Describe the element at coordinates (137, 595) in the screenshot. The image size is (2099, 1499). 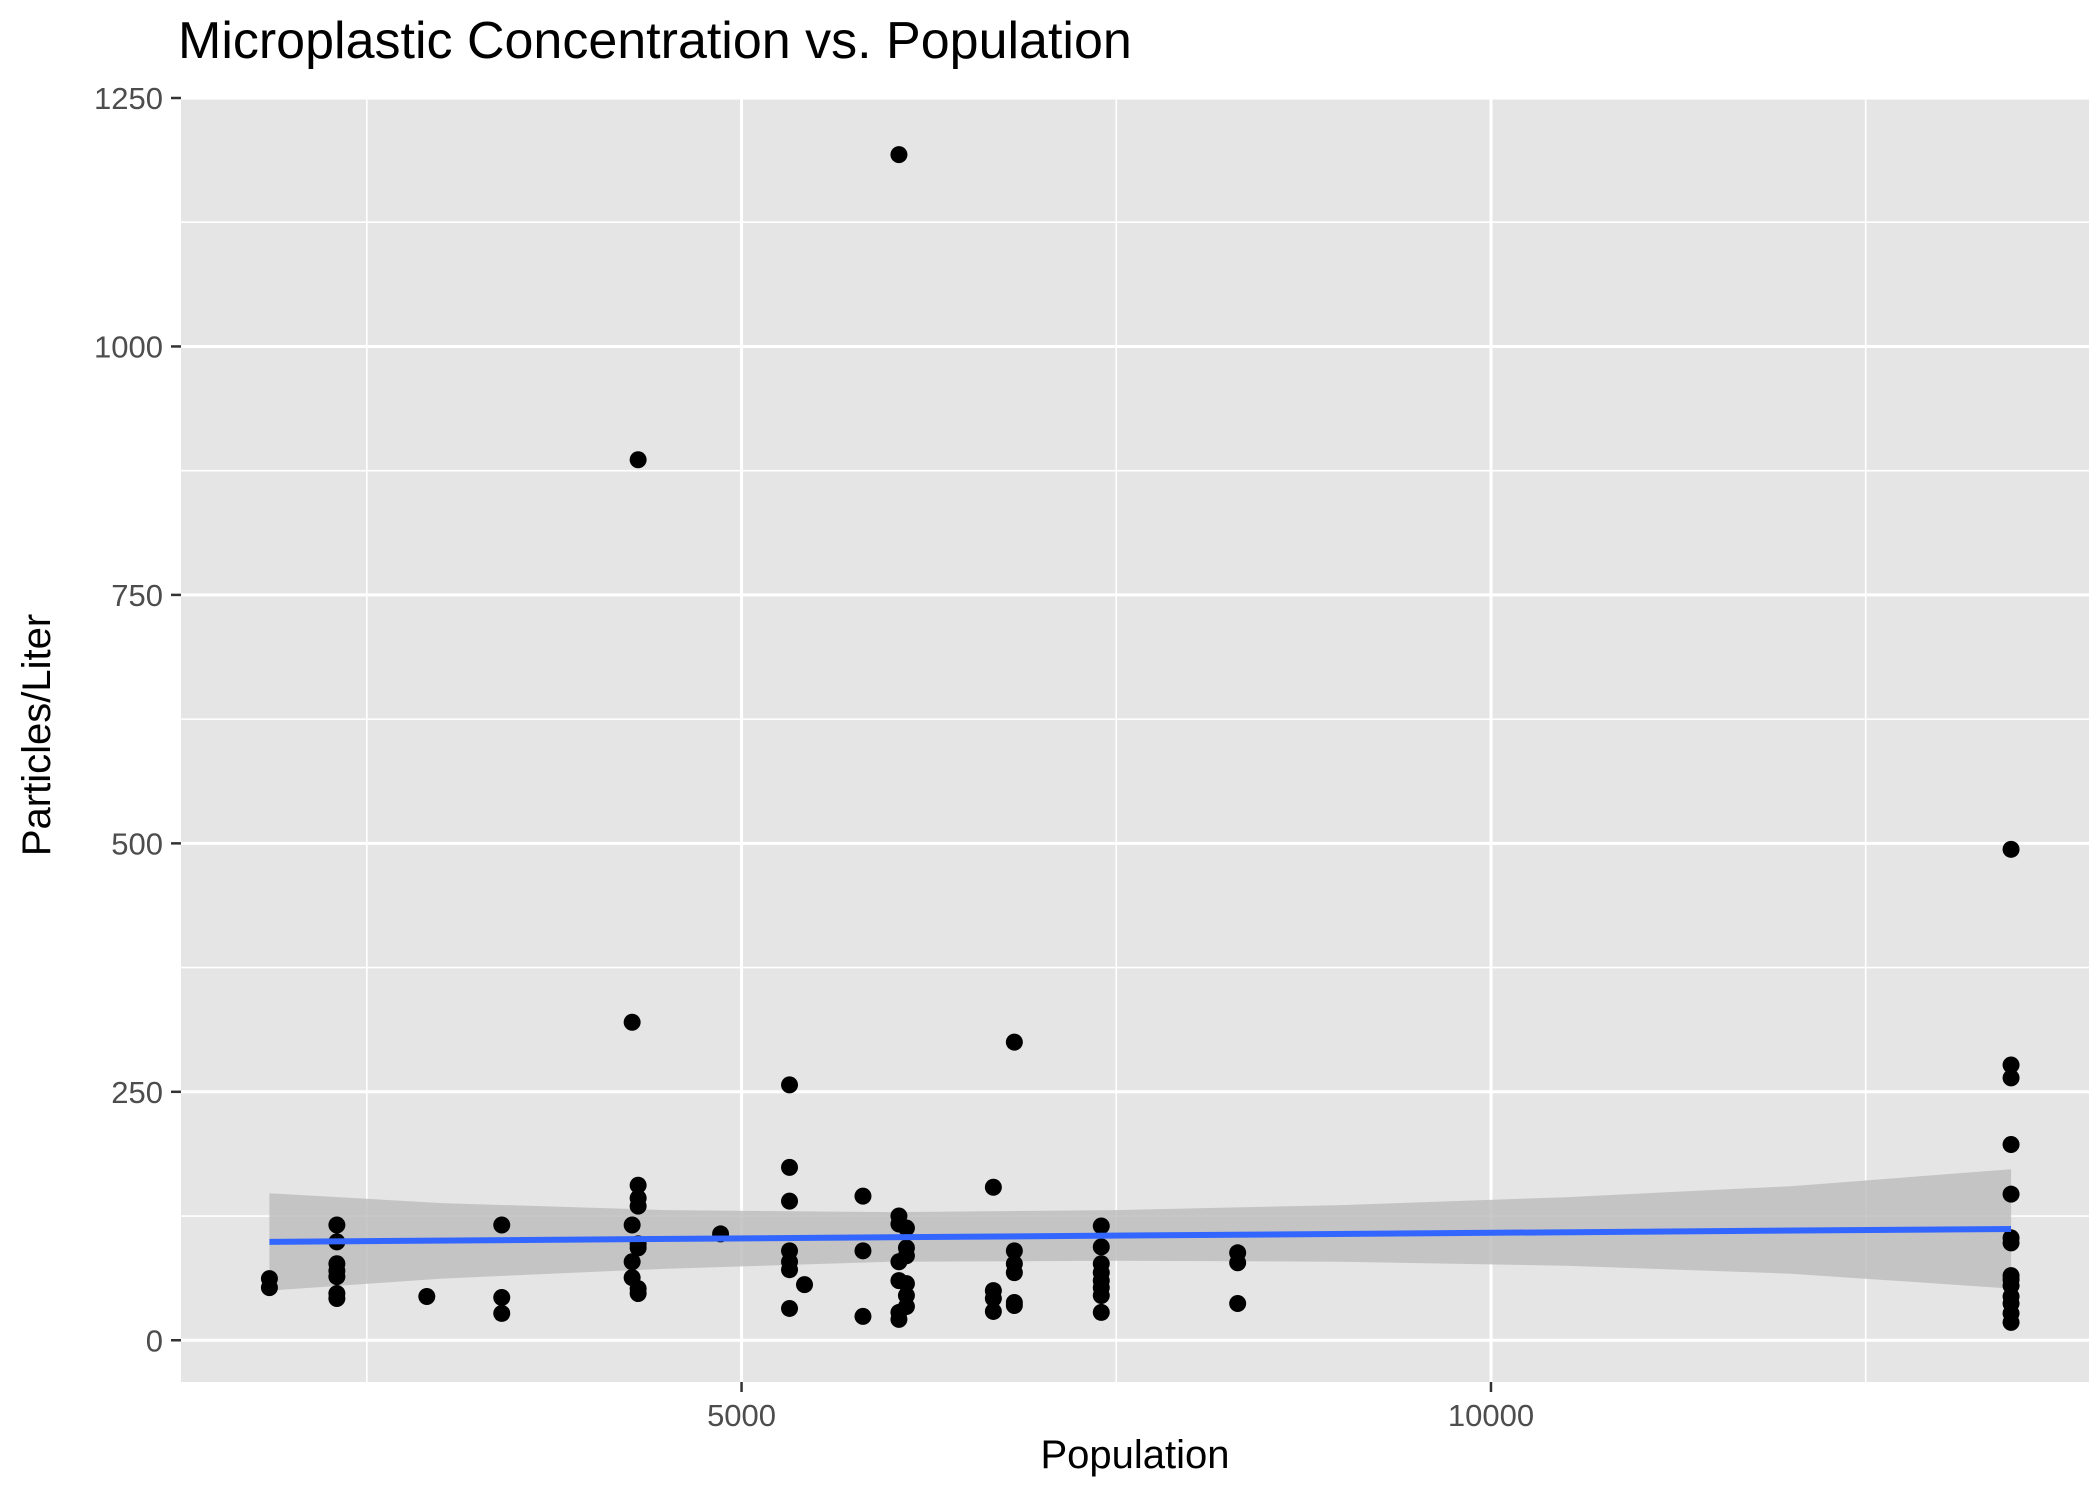
I see `y-tick-label: 750` at that location.